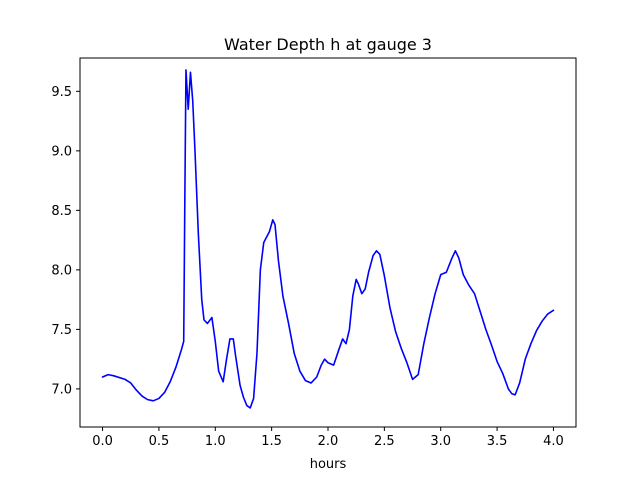 The height and width of the screenshot is (480, 640). Describe the element at coordinates (61, 92) in the screenshot. I see `y-tick-label: 9.5` at that location.